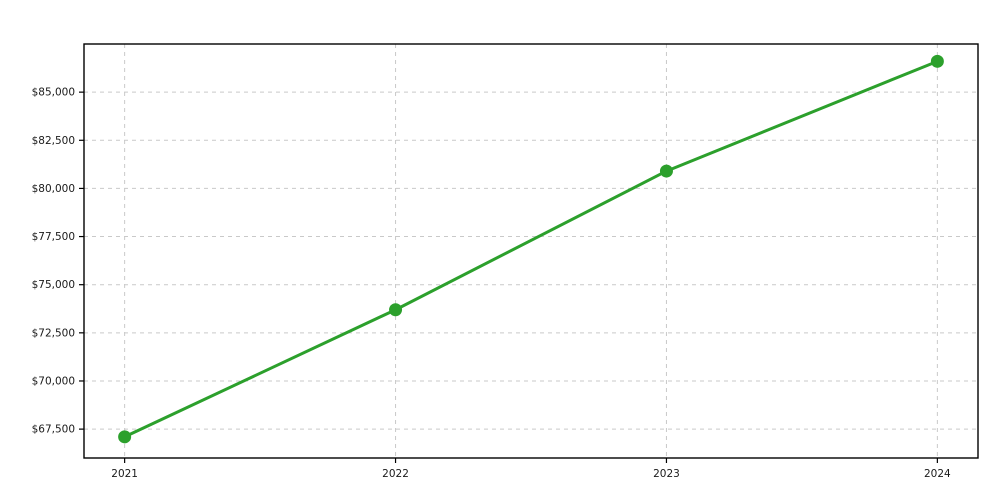 The height and width of the screenshot is (490, 989). I want to click on y-tick-label: $82,500, so click(53, 141).